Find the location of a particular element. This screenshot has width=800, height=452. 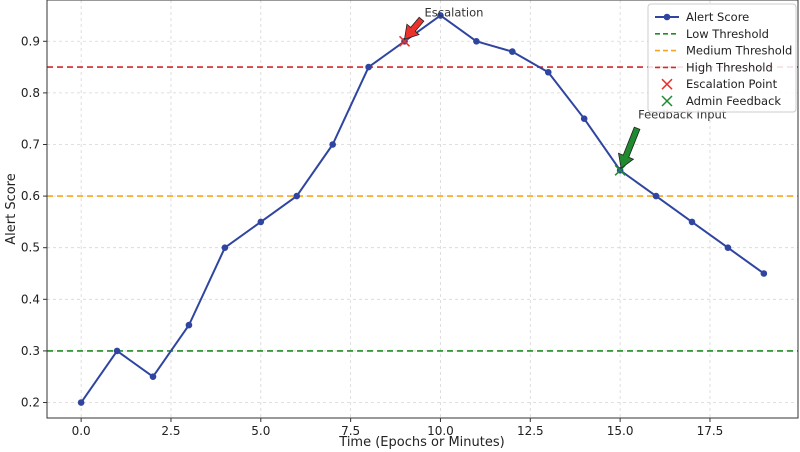

legend-box is located at coordinates (722, 58).